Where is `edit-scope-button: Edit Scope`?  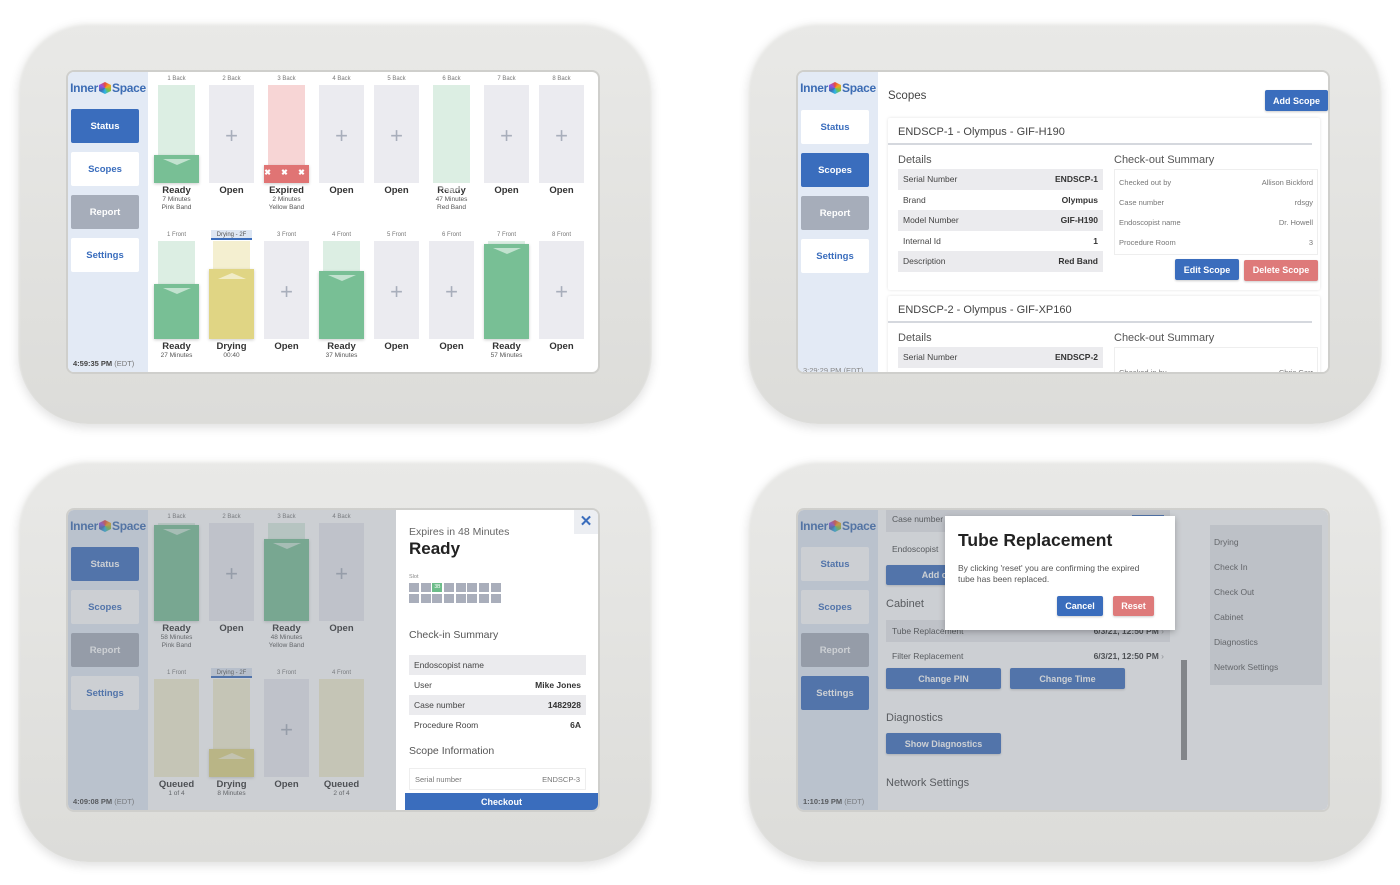
edit-scope-button: Edit Scope is located at coordinates (1207, 269).